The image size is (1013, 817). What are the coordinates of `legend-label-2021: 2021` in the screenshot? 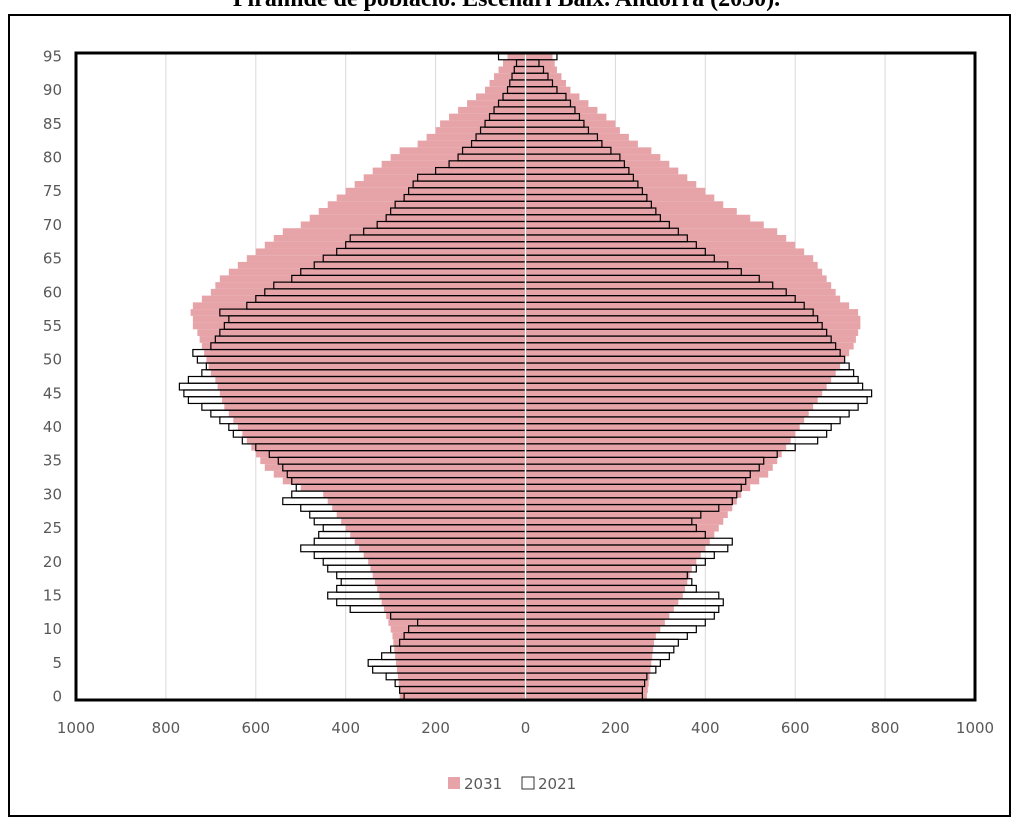 It's located at (557, 784).